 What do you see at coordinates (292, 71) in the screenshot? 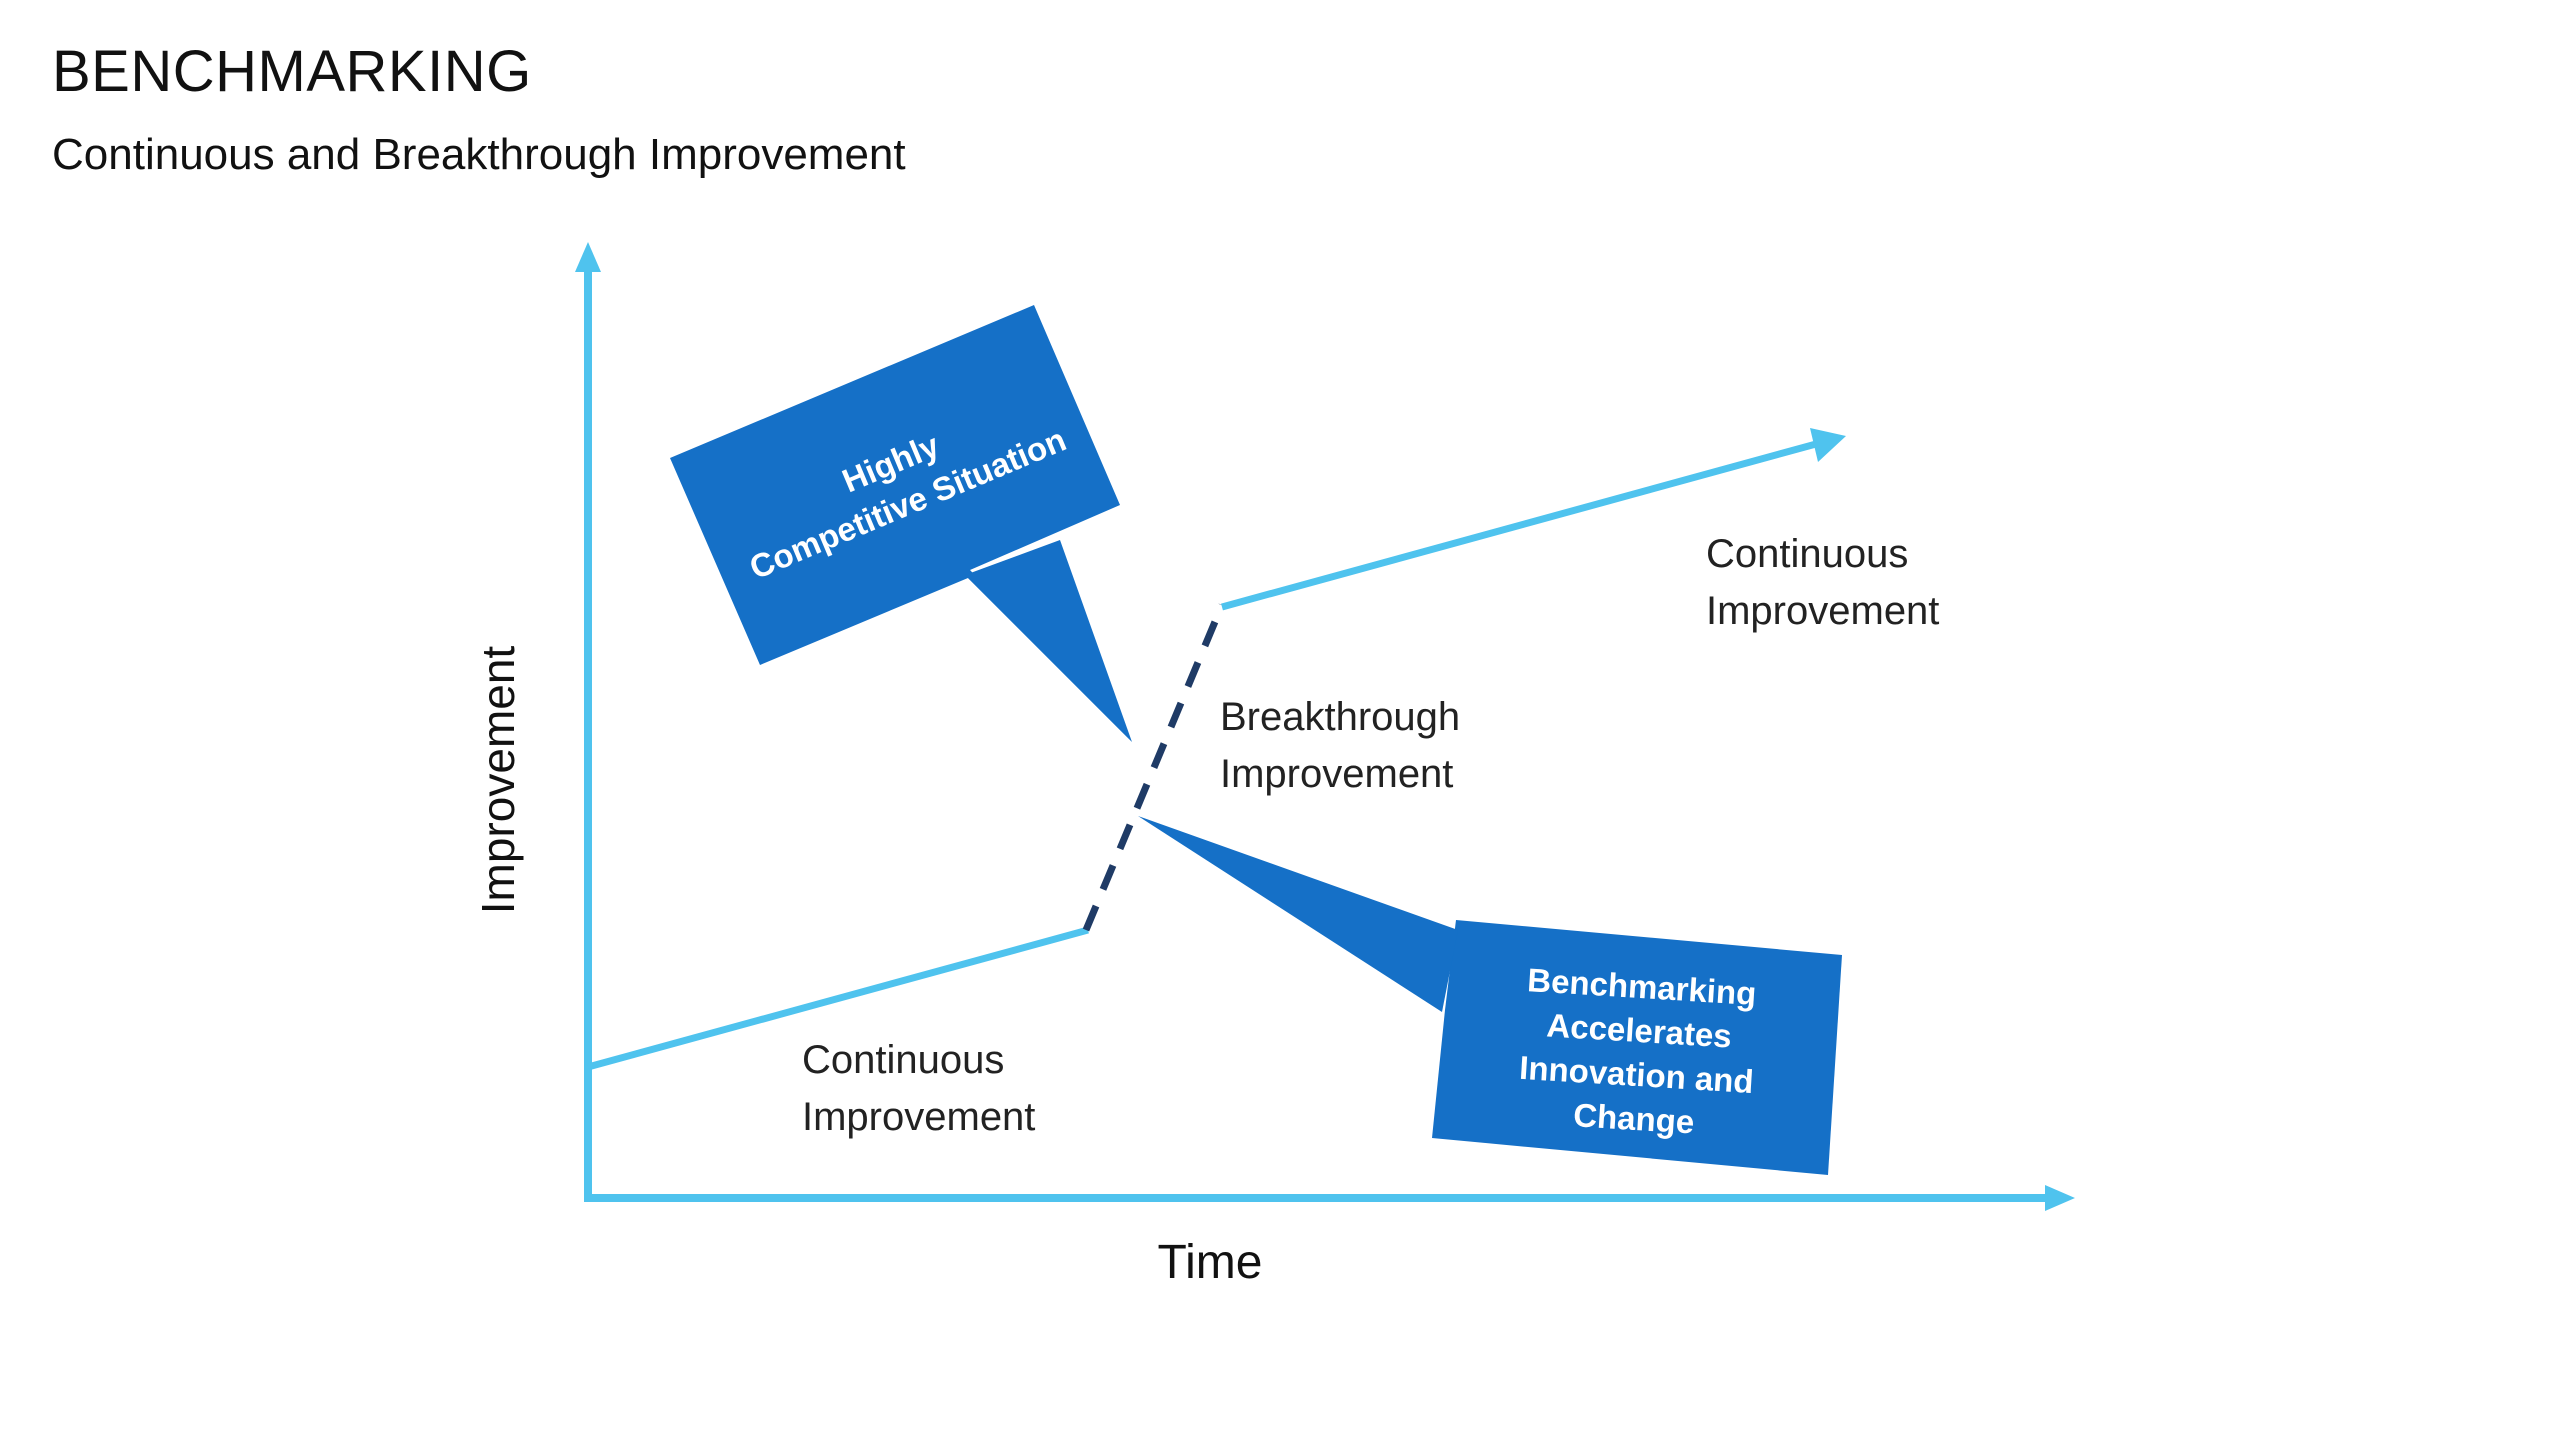
I see `page-title: BENCHMARKING` at bounding box center [292, 71].